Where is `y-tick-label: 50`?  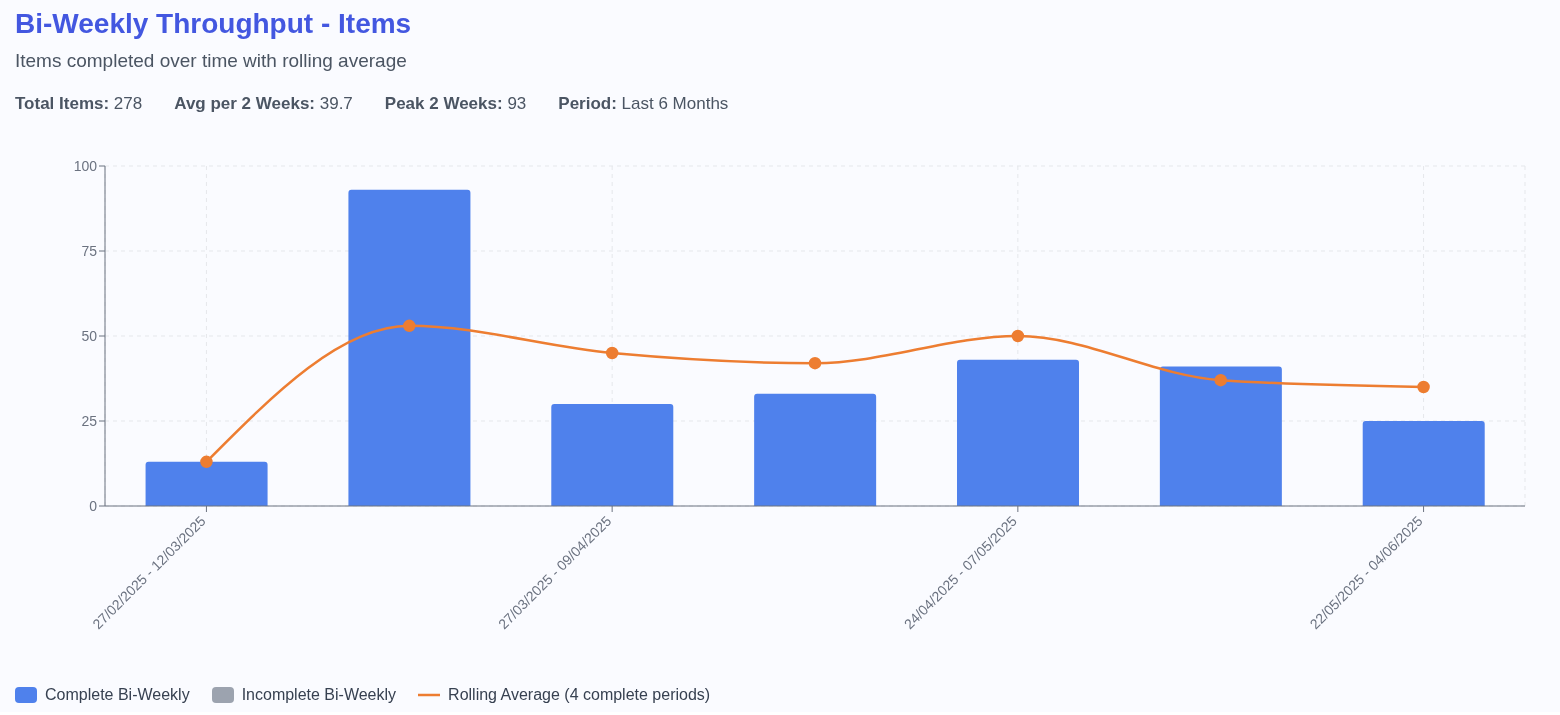
y-tick-label: 50 is located at coordinates (89, 335).